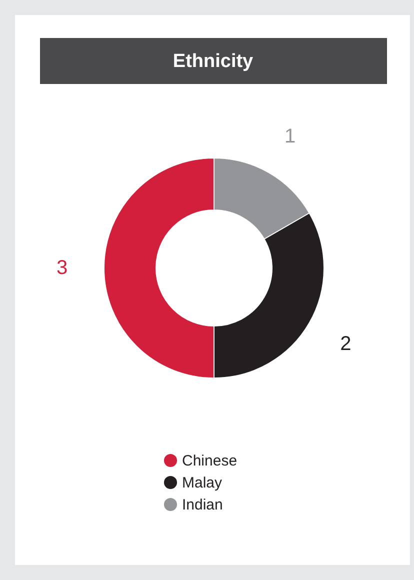 This screenshot has width=414, height=580. I want to click on chart-title: Ethnicity, so click(213, 61).